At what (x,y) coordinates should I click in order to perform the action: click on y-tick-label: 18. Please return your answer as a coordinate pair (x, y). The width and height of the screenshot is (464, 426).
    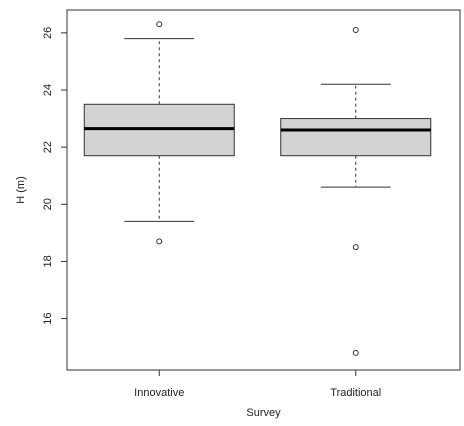
    Looking at the image, I should click on (48, 261).